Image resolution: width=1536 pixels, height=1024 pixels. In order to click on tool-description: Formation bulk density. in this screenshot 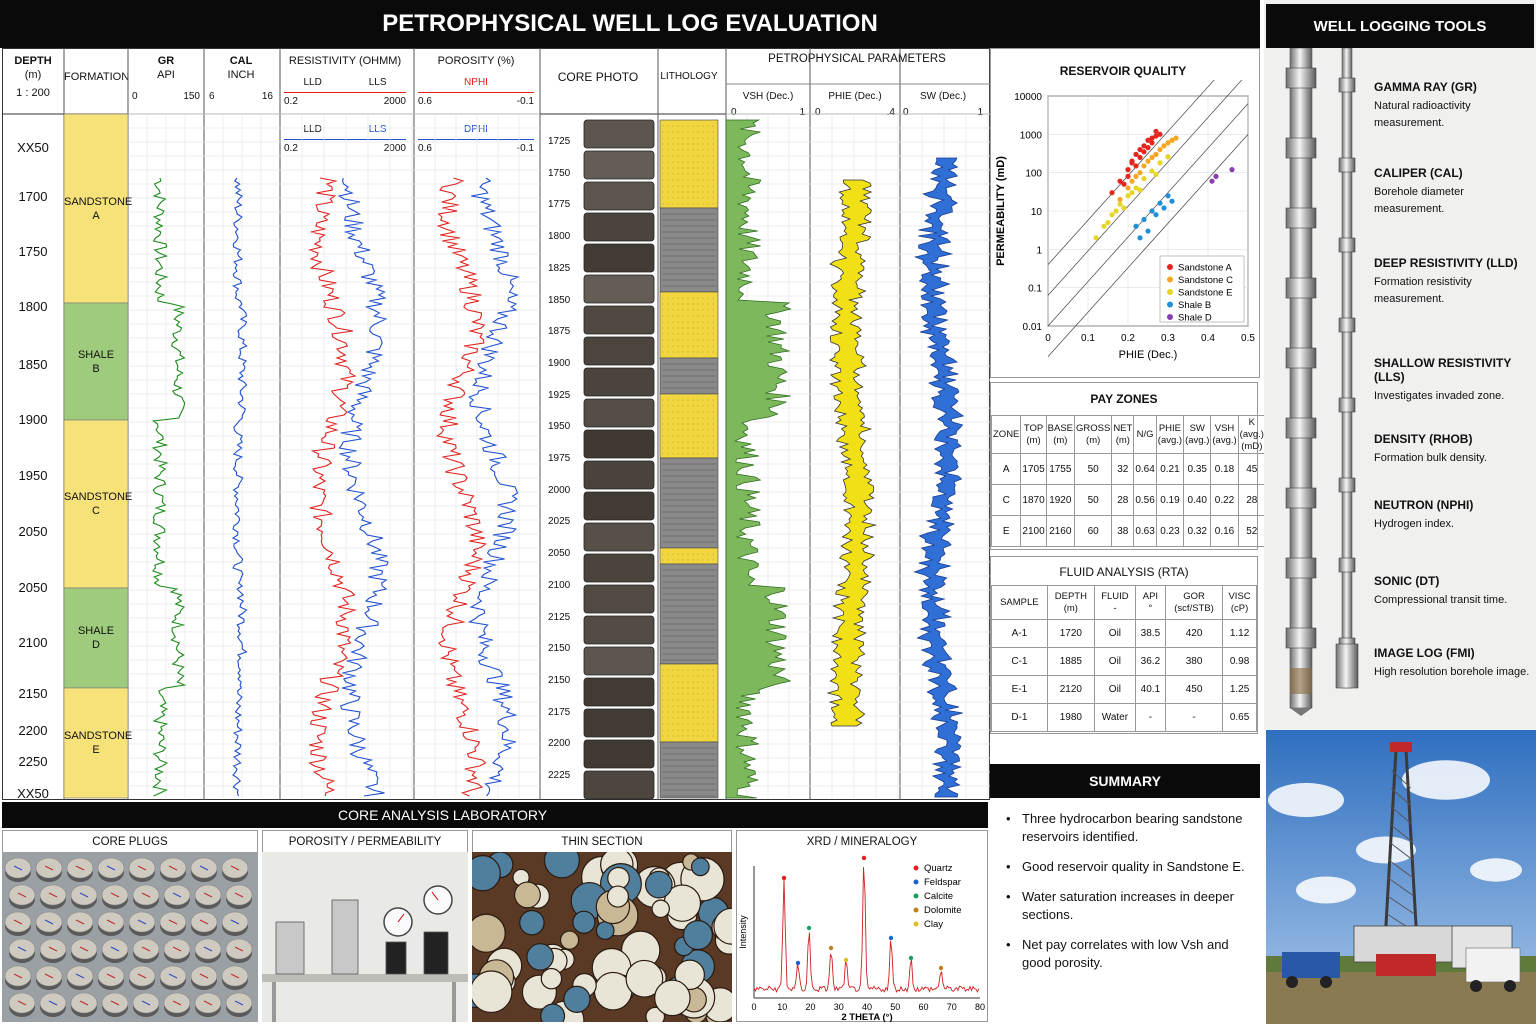, I will do `click(1430, 458)`.